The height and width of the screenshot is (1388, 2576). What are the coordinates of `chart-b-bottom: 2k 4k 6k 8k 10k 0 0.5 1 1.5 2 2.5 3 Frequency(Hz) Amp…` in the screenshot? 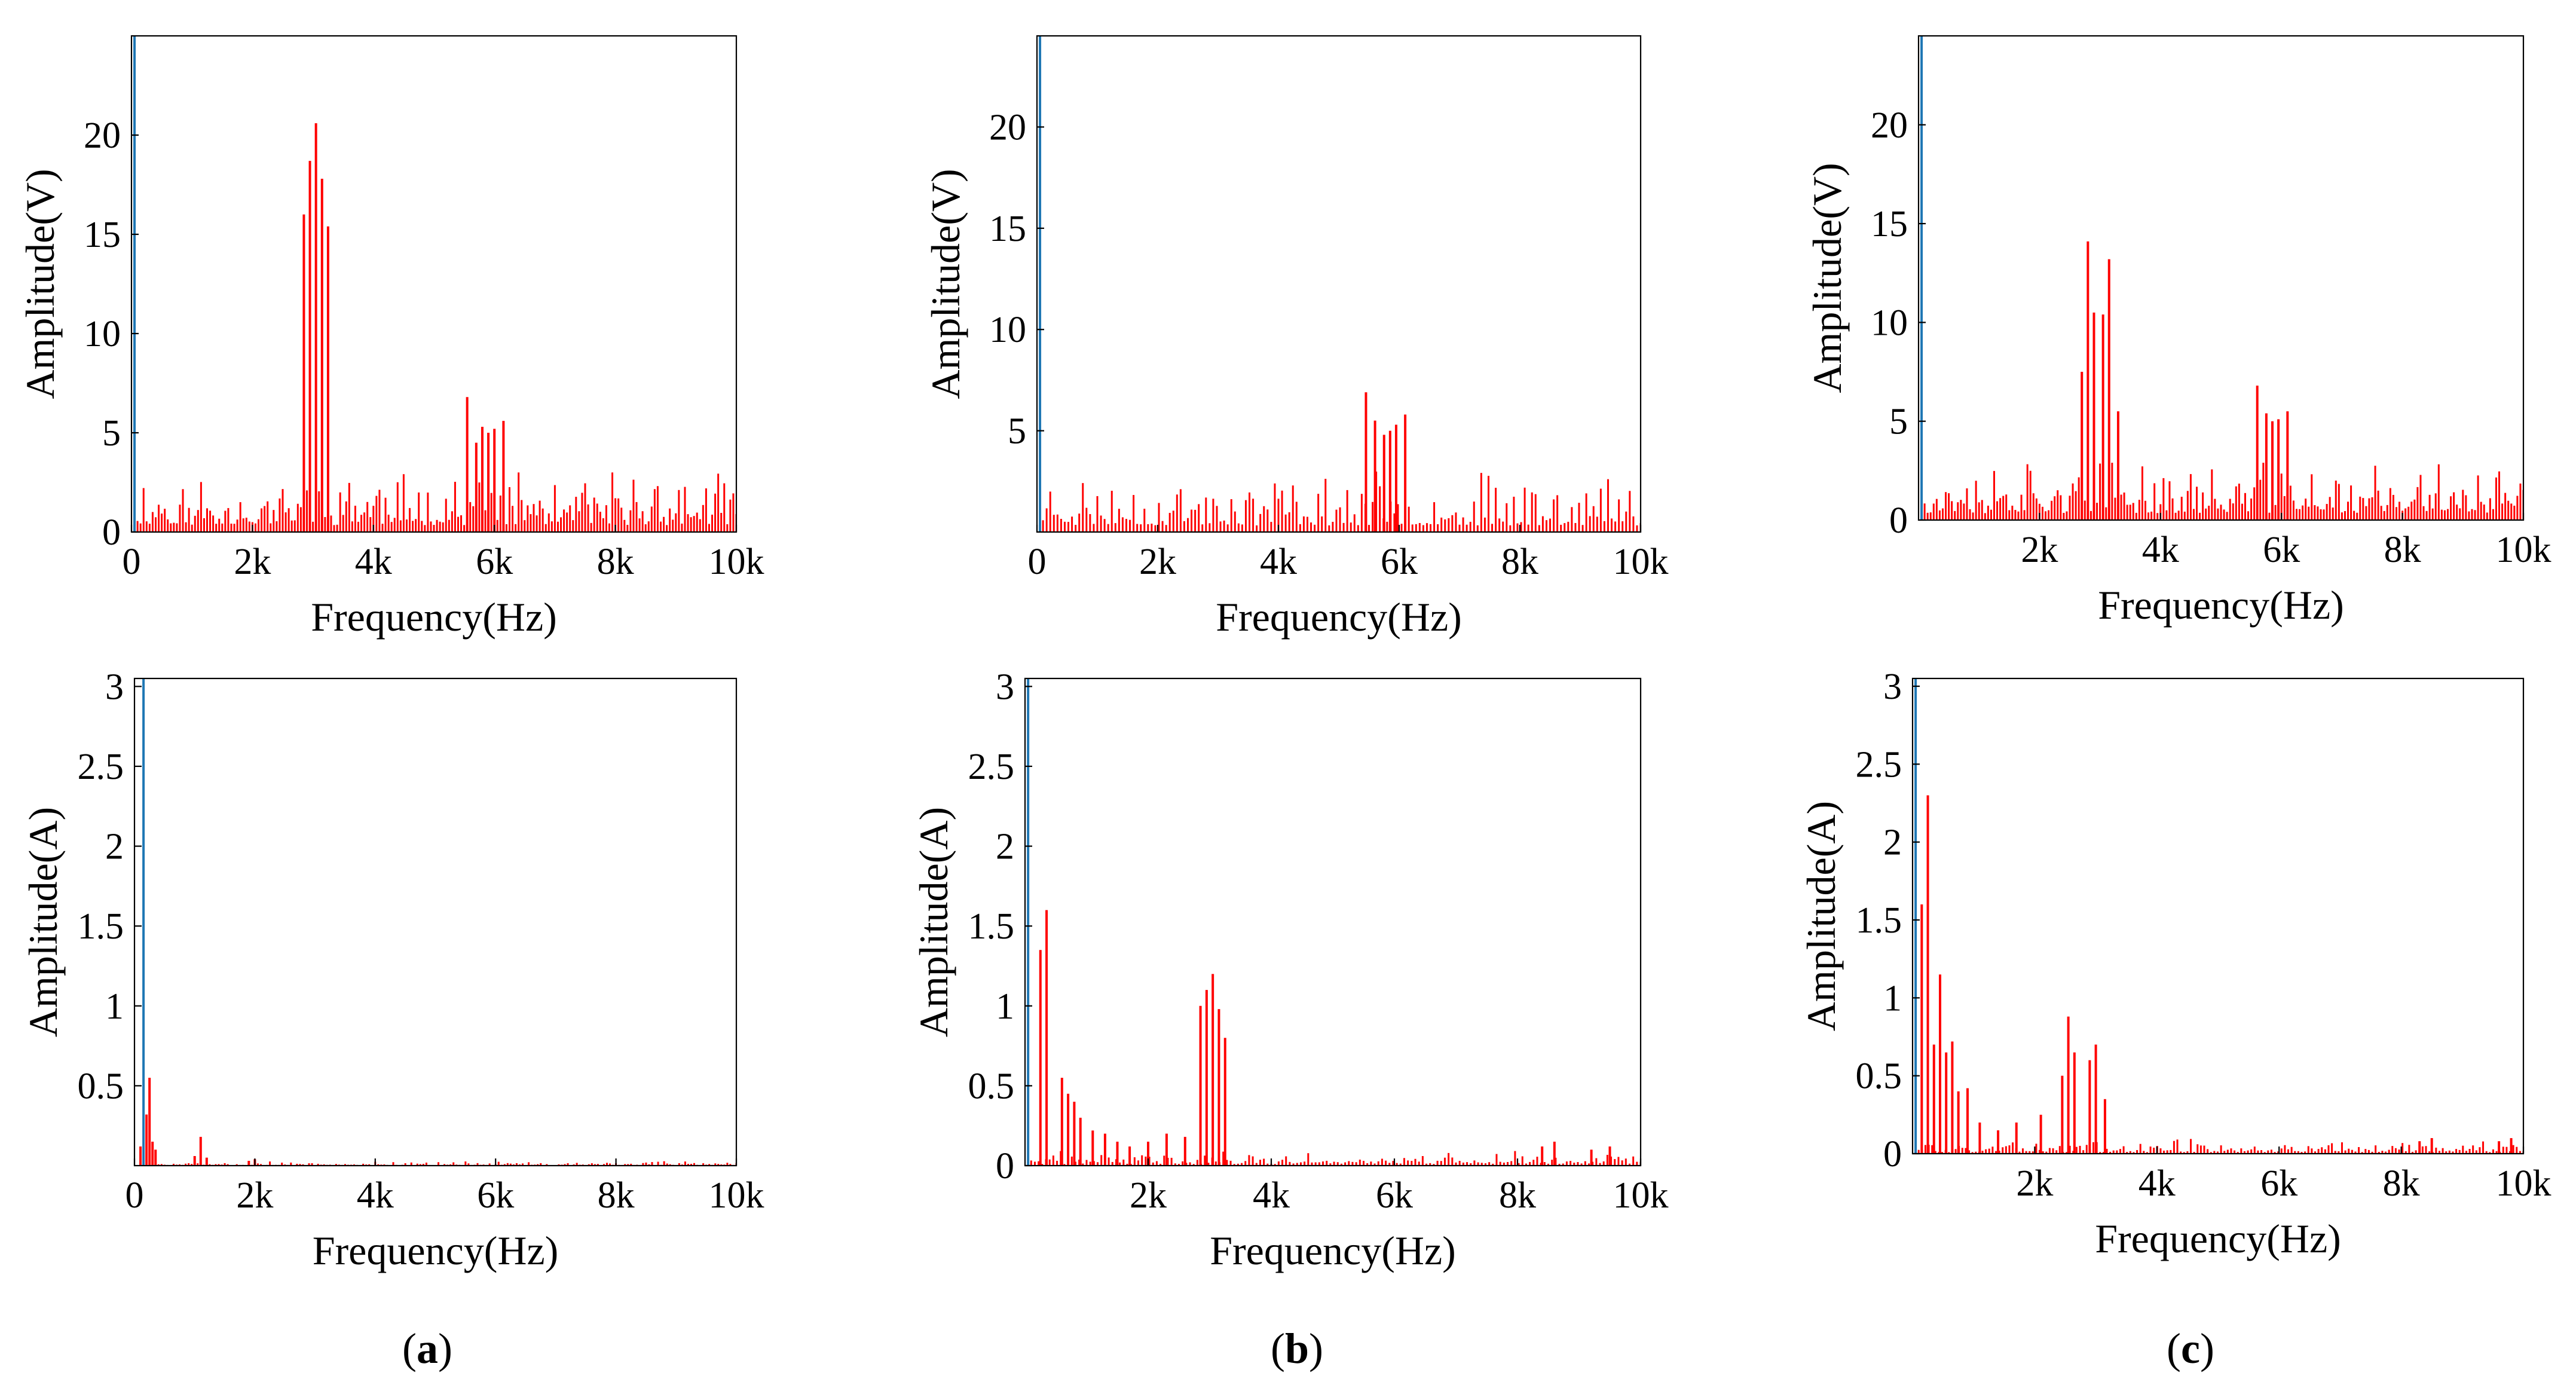 It's located at (1290, 970).